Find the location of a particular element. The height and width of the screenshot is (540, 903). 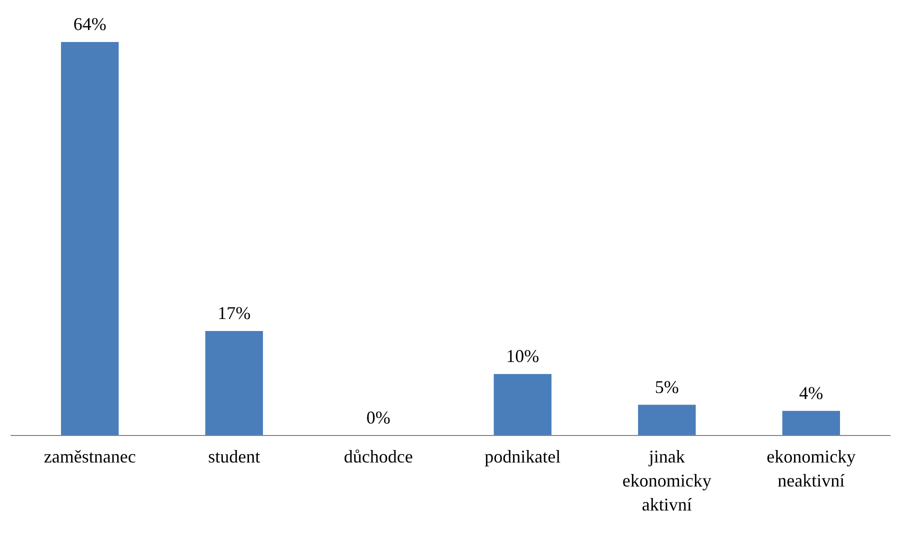

data-label: 5% is located at coordinates (666, 386).